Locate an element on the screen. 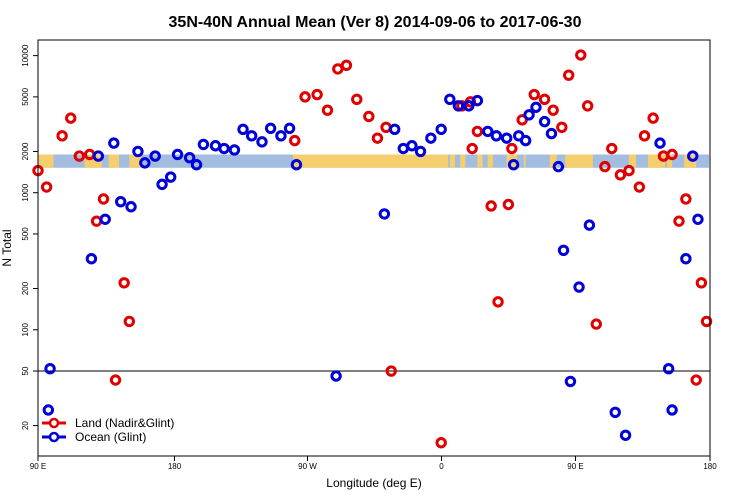 This screenshot has height=500, width=750. y-tick-label: 50 is located at coordinates (25, 370).